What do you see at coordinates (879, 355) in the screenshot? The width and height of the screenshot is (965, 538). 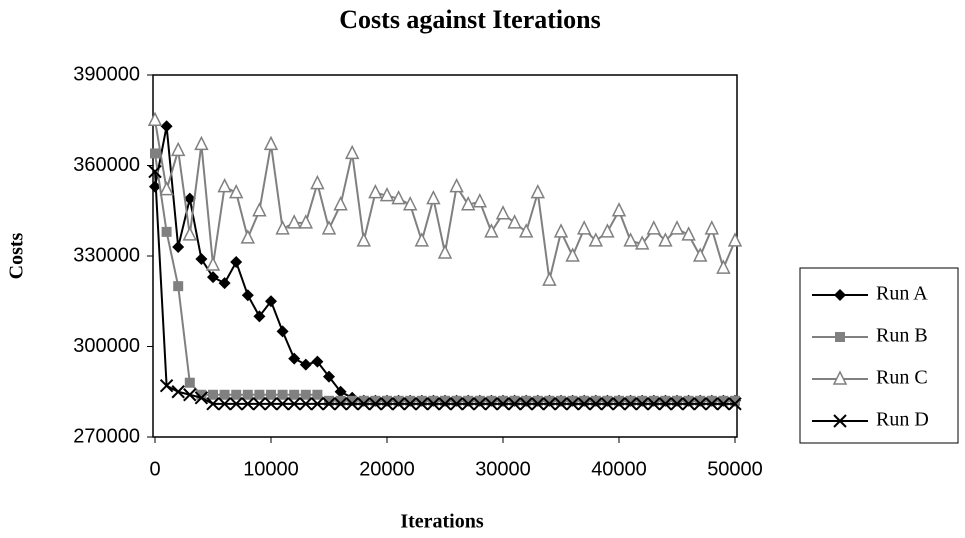 I see `legend-box` at bounding box center [879, 355].